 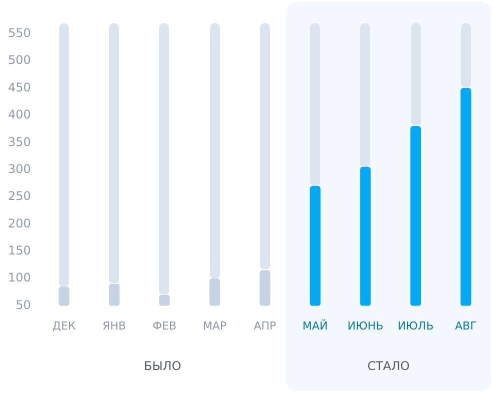 What do you see at coordinates (19, 141) in the screenshot?
I see `y-tick-label: 350` at bounding box center [19, 141].